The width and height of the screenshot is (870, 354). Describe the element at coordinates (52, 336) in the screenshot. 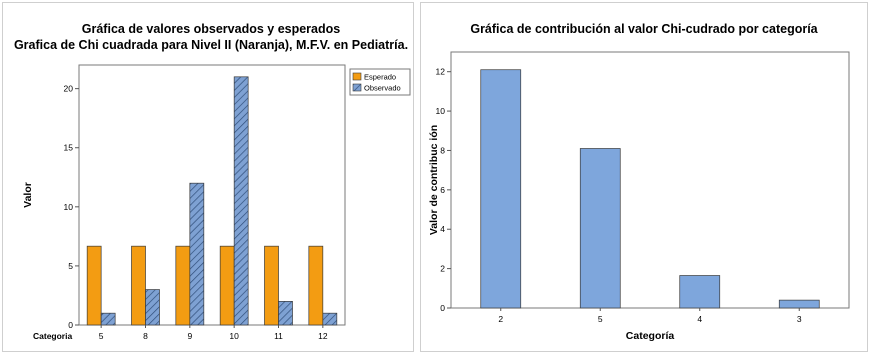

I see `x-axis-label: Categoria` at that location.